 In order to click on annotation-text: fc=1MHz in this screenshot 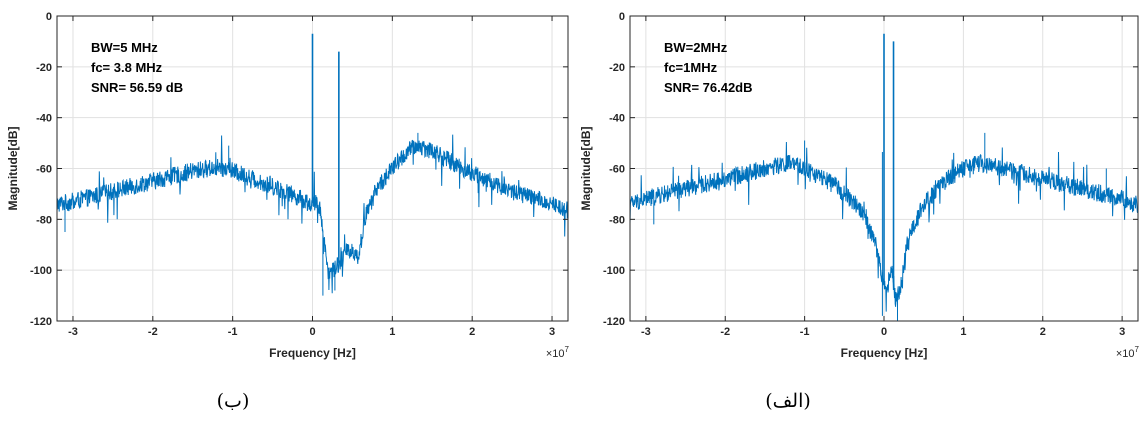, I will do `click(691, 67)`.